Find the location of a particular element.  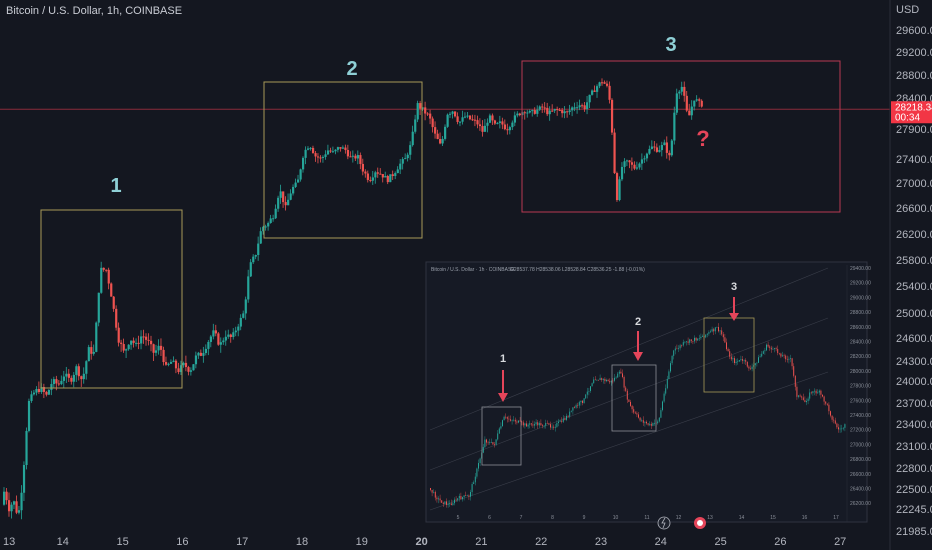

time-tick-label: 14 is located at coordinates (63, 542).